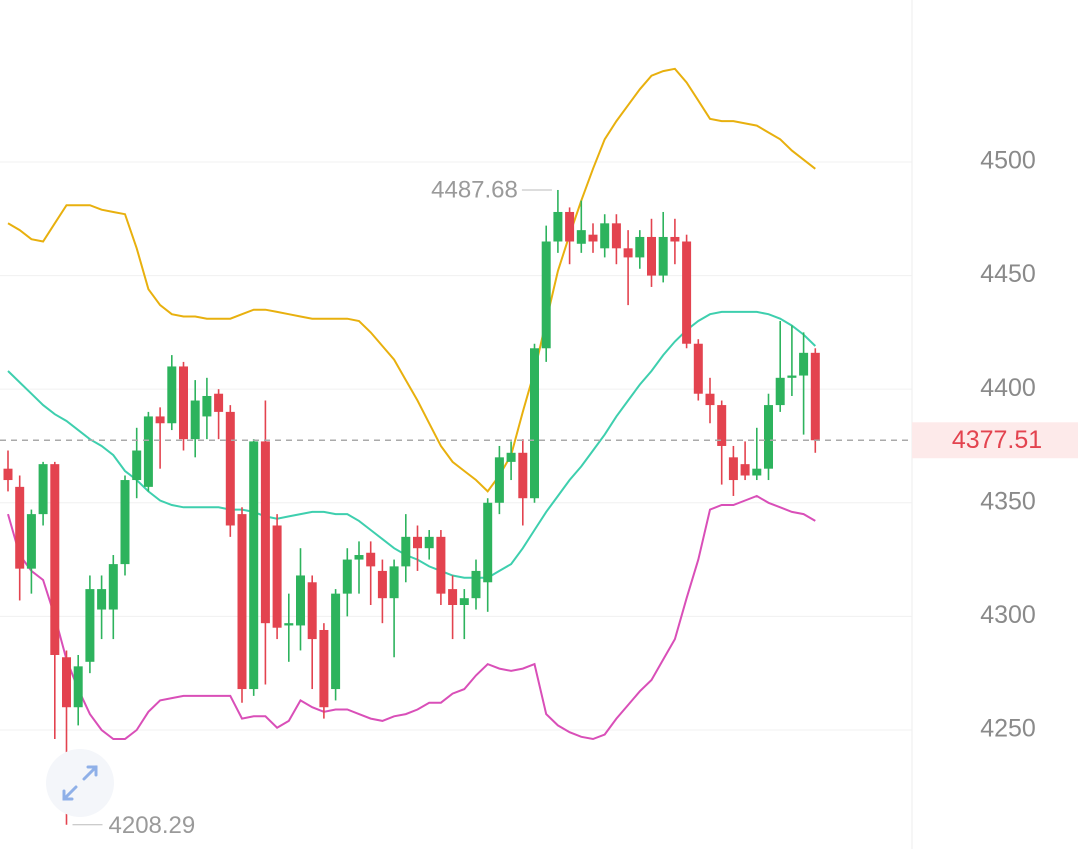 The image size is (1078, 849). Describe the element at coordinates (1008, 501) in the screenshot. I see `y-tick-label: 4350` at that location.